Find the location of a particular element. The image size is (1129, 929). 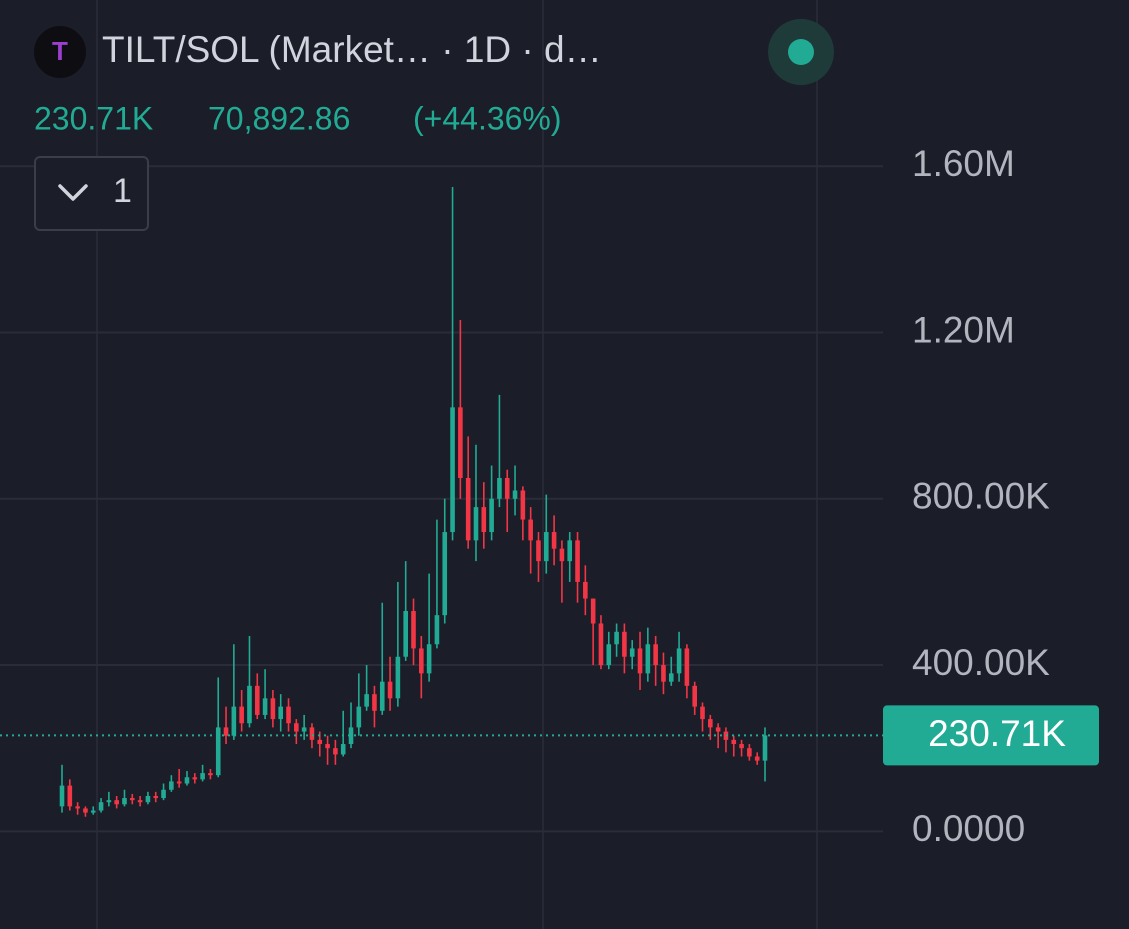

symbol-logo is located at coordinates (60, 52).